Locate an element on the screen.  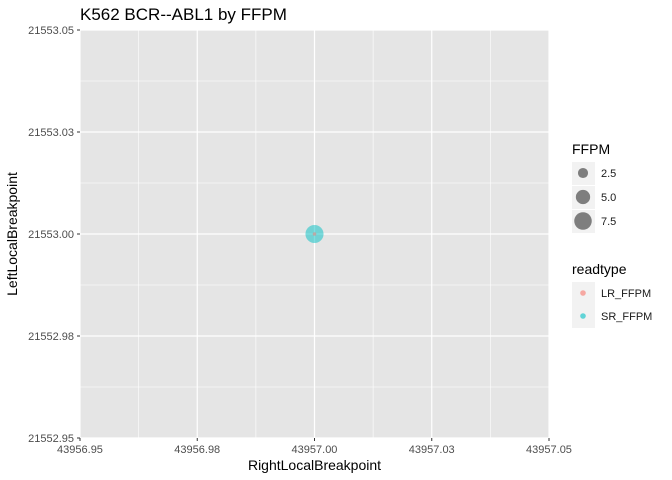
x-axis-title: RightLocalBreakpoint is located at coordinates (314, 465).